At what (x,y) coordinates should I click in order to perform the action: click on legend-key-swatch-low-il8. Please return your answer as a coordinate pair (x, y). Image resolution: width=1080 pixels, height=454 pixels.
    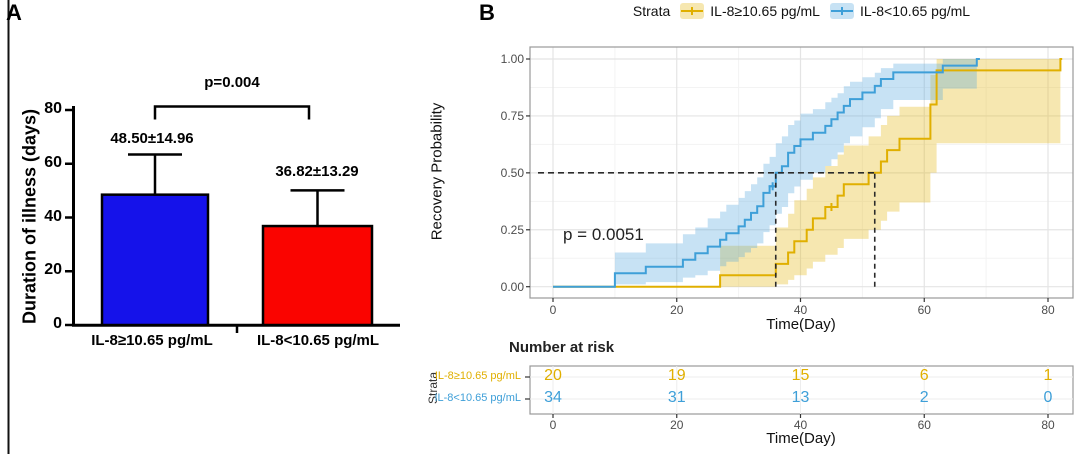
    Looking at the image, I should click on (841, 11).